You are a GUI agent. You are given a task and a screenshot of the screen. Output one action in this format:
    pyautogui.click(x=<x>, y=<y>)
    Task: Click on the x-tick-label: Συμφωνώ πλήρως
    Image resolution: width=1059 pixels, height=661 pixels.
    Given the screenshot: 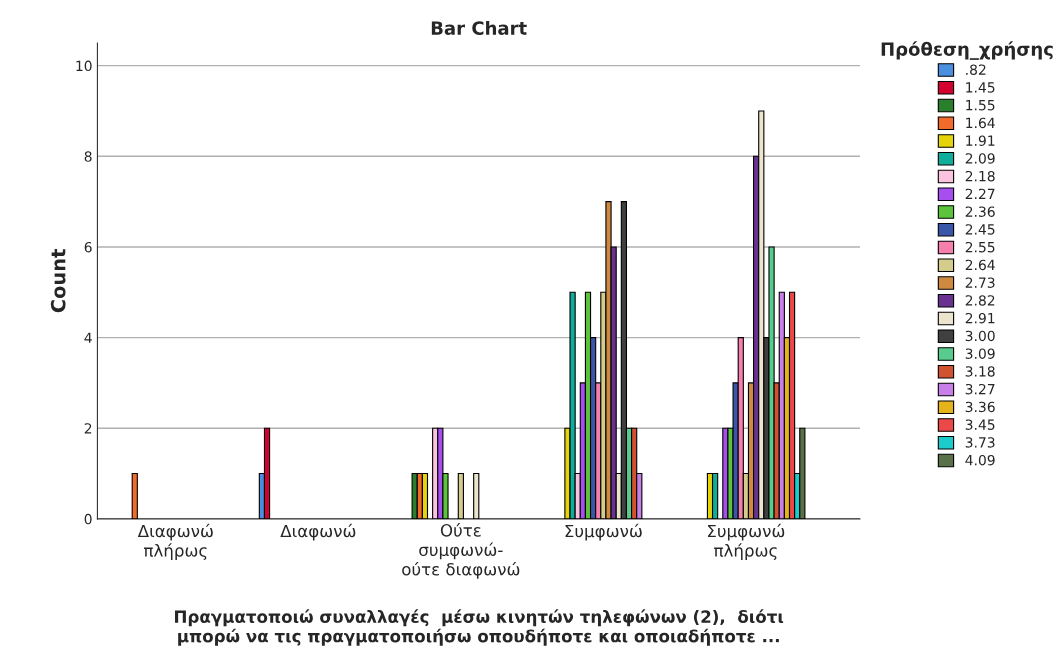 What is the action you would take?
    pyautogui.click(x=746, y=542)
    